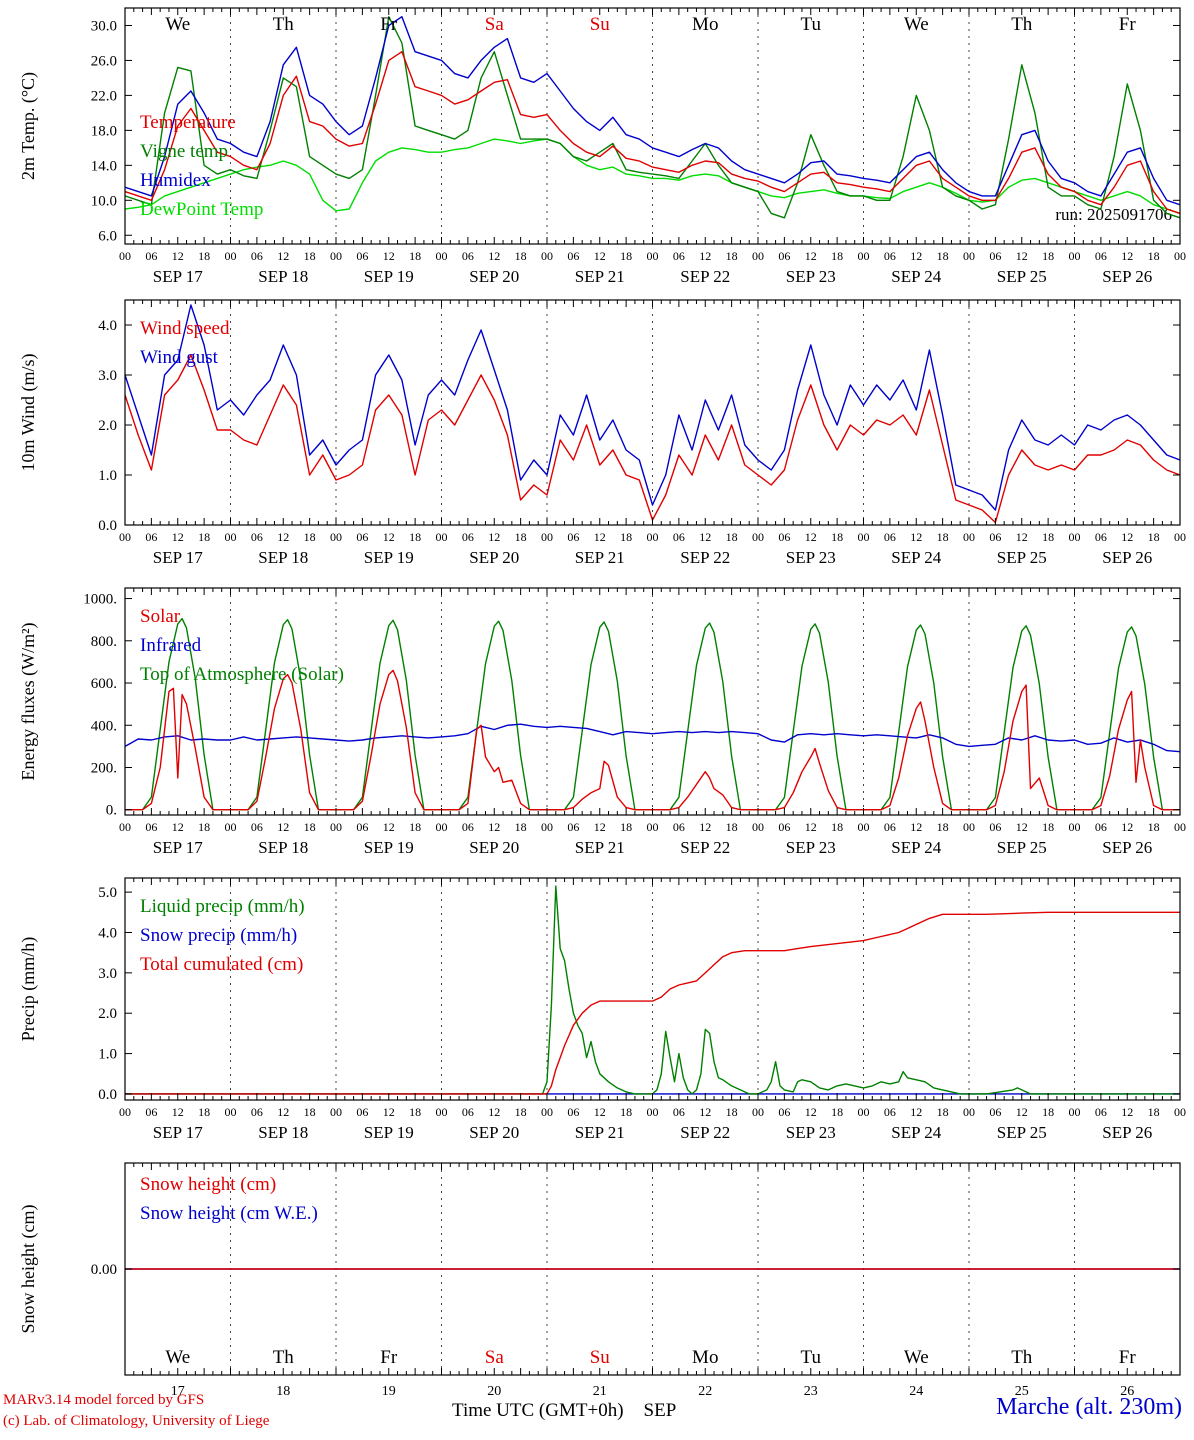 The image size is (1194, 1440). Describe the element at coordinates (107, 236) in the screenshot. I see `y-tick-label: 6.0` at that location.